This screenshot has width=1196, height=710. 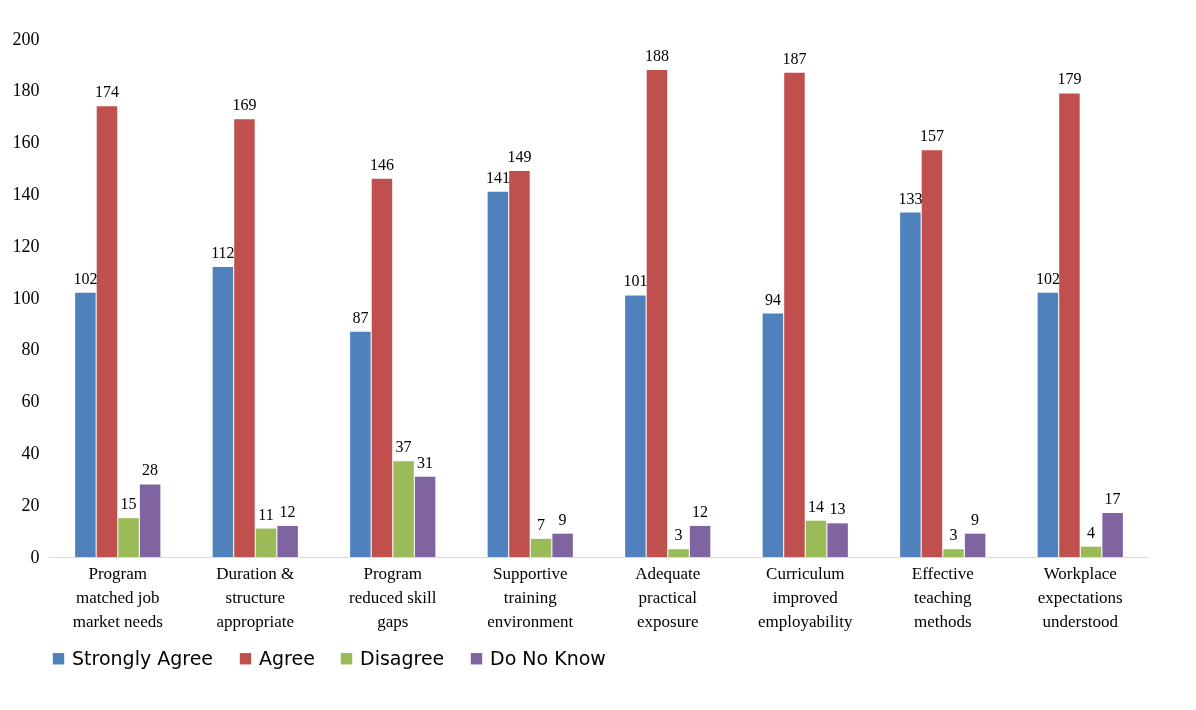 What do you see at coordinates (26, 245) in the screenshot?
I see `y-tick-label: 120` at bounding box center [26, 245].